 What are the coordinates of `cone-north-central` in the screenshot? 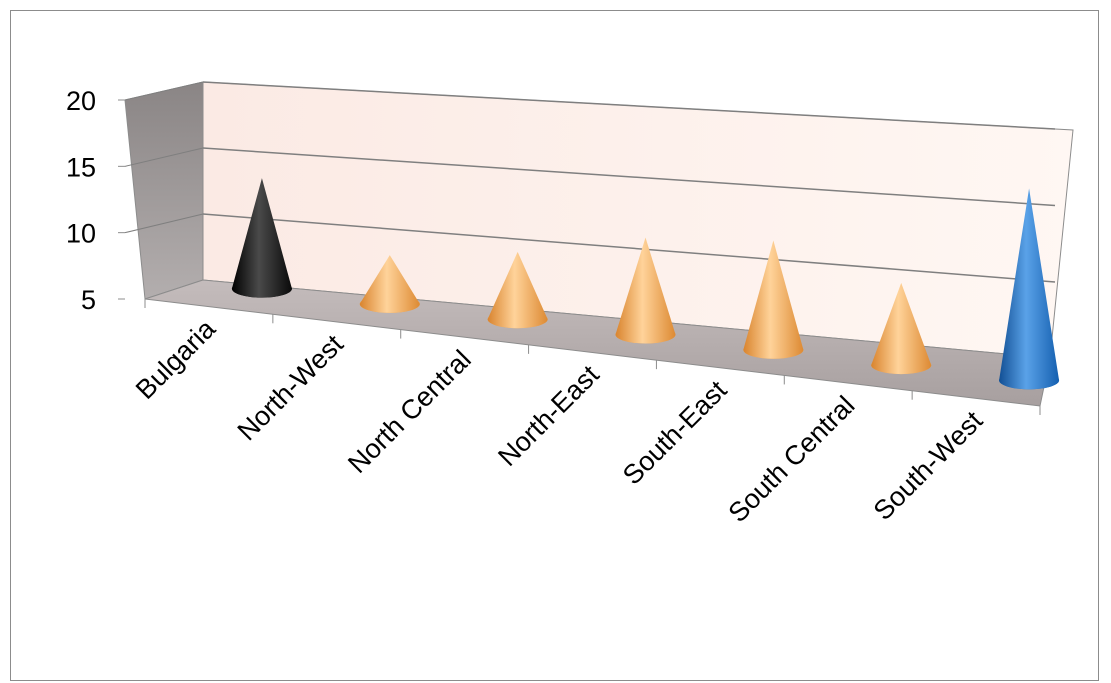 It's located at (517, 290).